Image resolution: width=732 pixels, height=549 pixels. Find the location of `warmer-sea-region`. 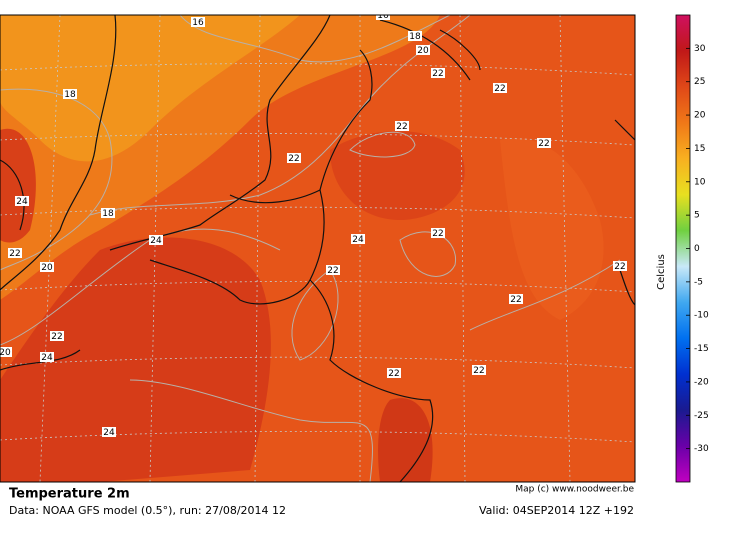

warmer-sea-region is located at coordinates (150, 88).